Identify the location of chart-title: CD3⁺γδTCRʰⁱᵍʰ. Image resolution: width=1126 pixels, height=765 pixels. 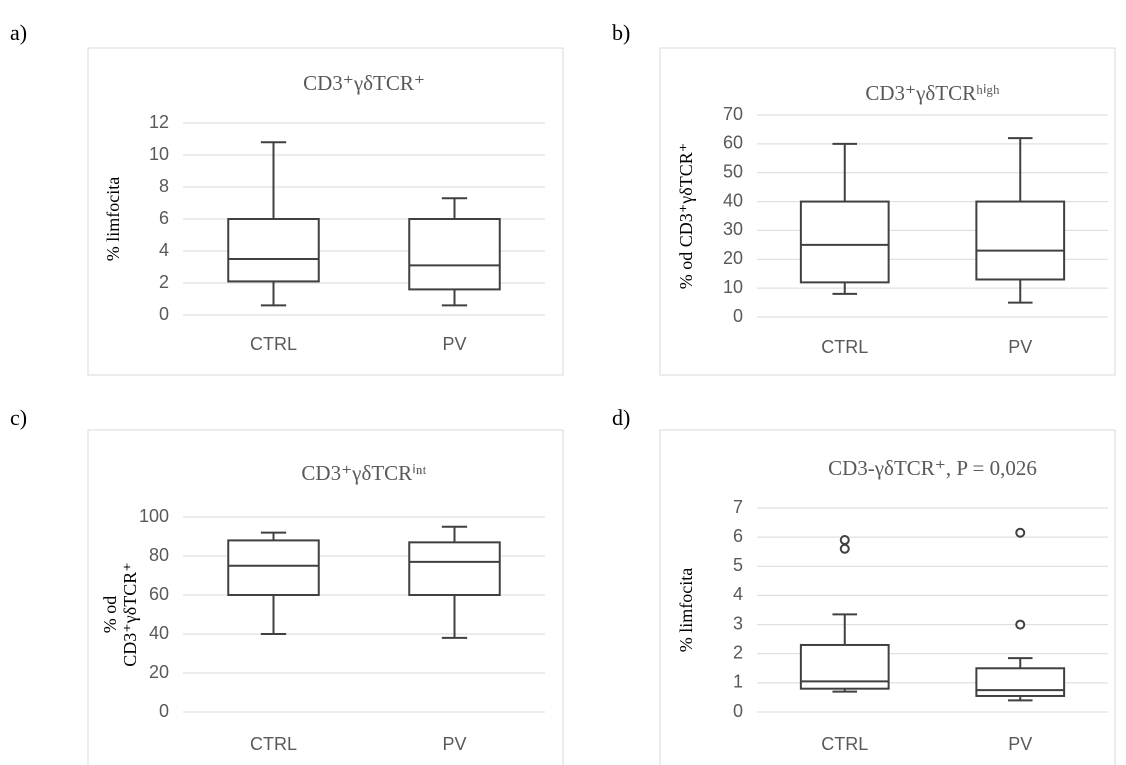
(932, 93).